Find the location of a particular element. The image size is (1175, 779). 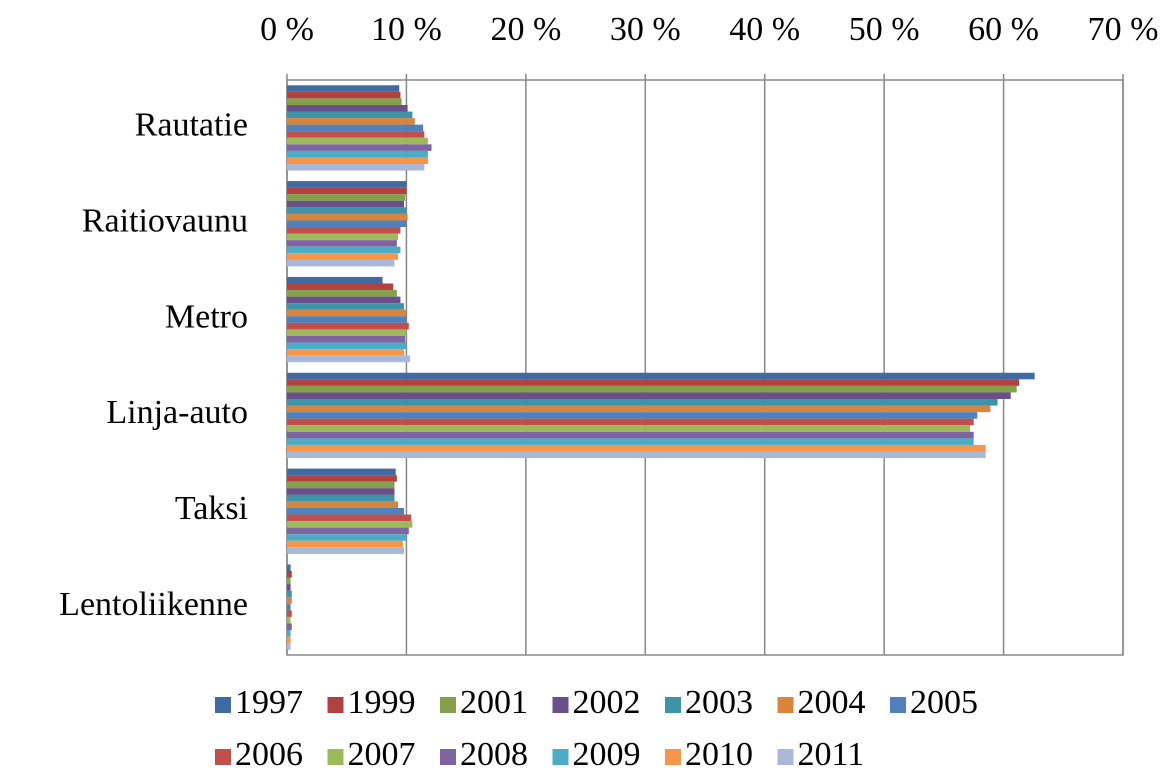

x-tick-label: 0 % is located at coordinates (287, 29).